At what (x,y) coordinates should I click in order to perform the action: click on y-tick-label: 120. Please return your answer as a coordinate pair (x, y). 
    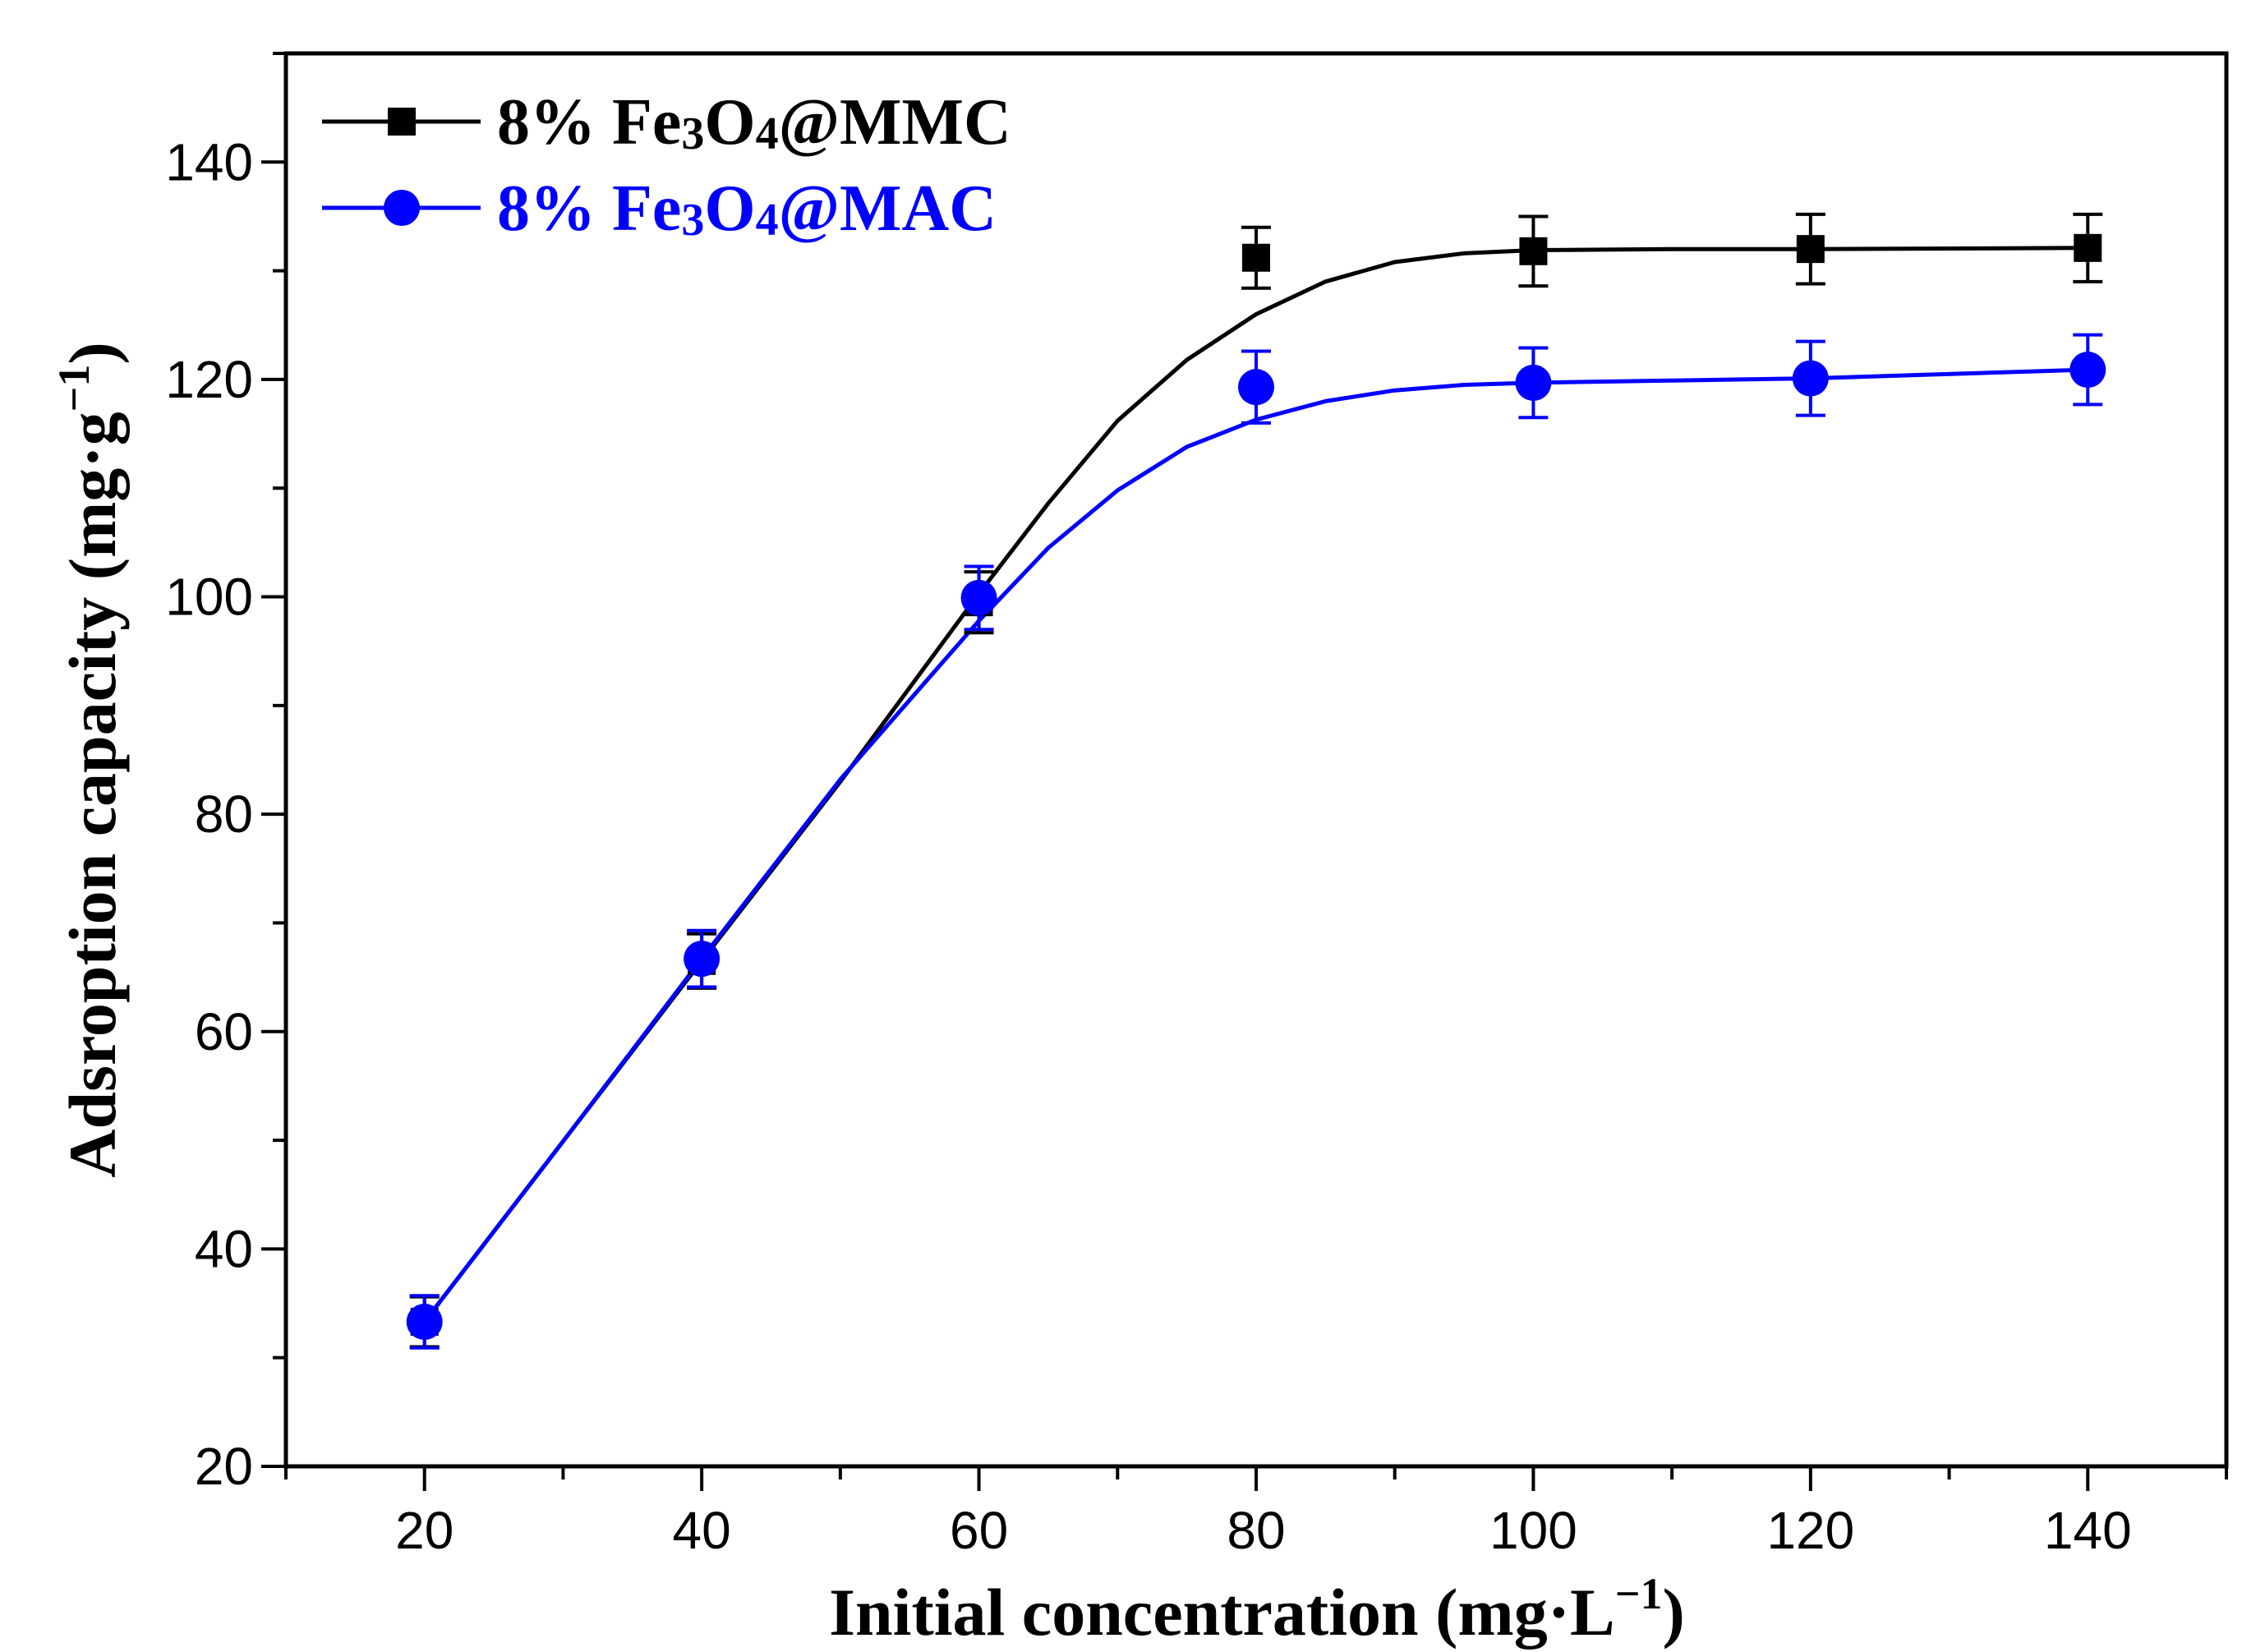
    Looking at the image, I should click on (209, 379).